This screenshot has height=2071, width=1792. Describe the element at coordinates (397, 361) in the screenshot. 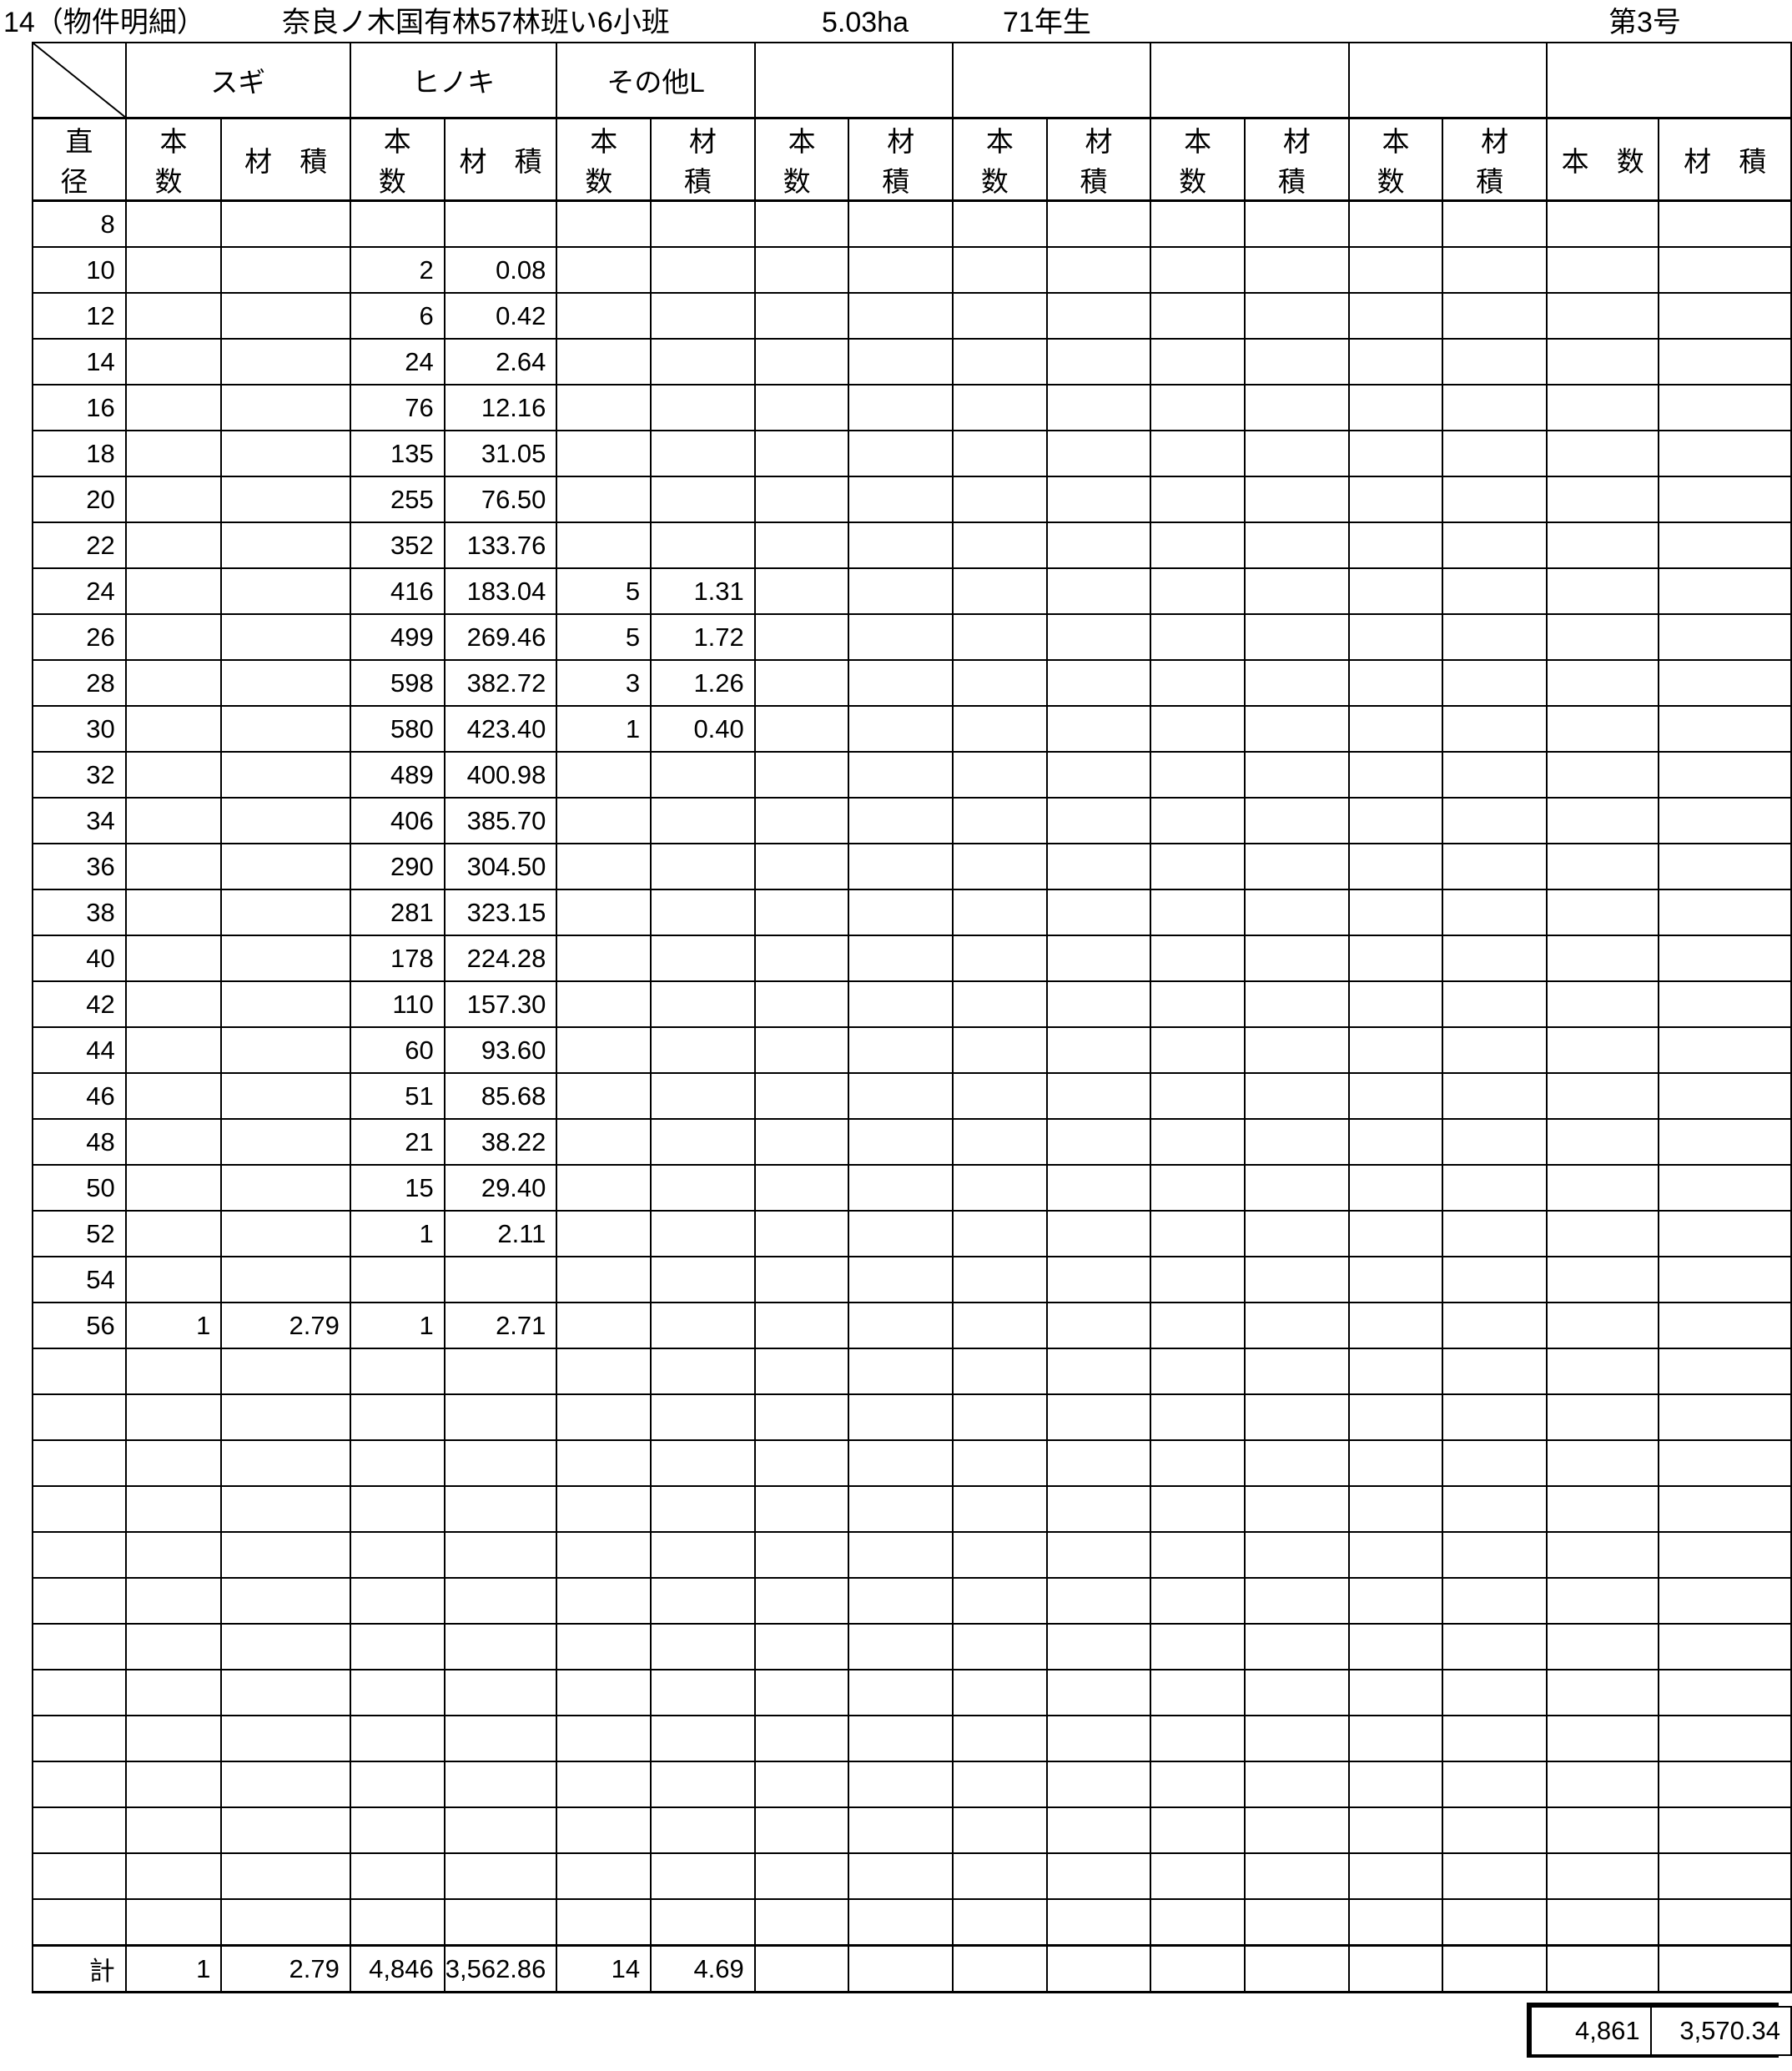

I see `count-cell-2: 24` at that location.